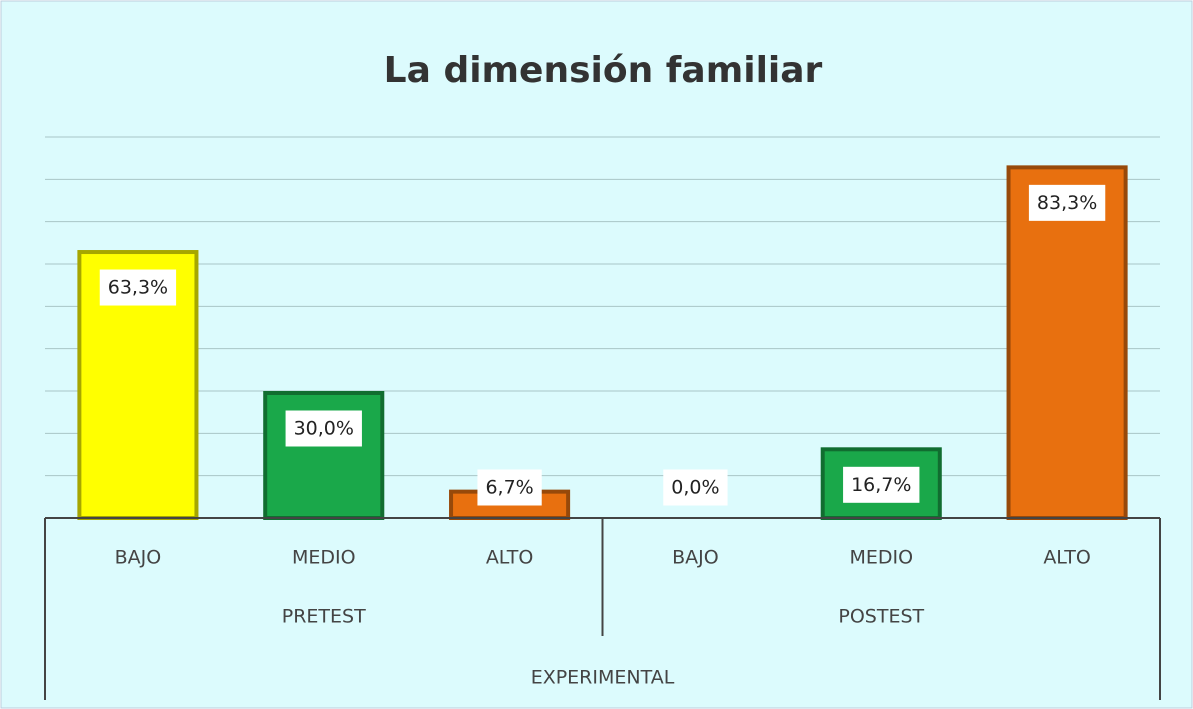  I want to click on value-label: 6,7%, so click(509, 488).